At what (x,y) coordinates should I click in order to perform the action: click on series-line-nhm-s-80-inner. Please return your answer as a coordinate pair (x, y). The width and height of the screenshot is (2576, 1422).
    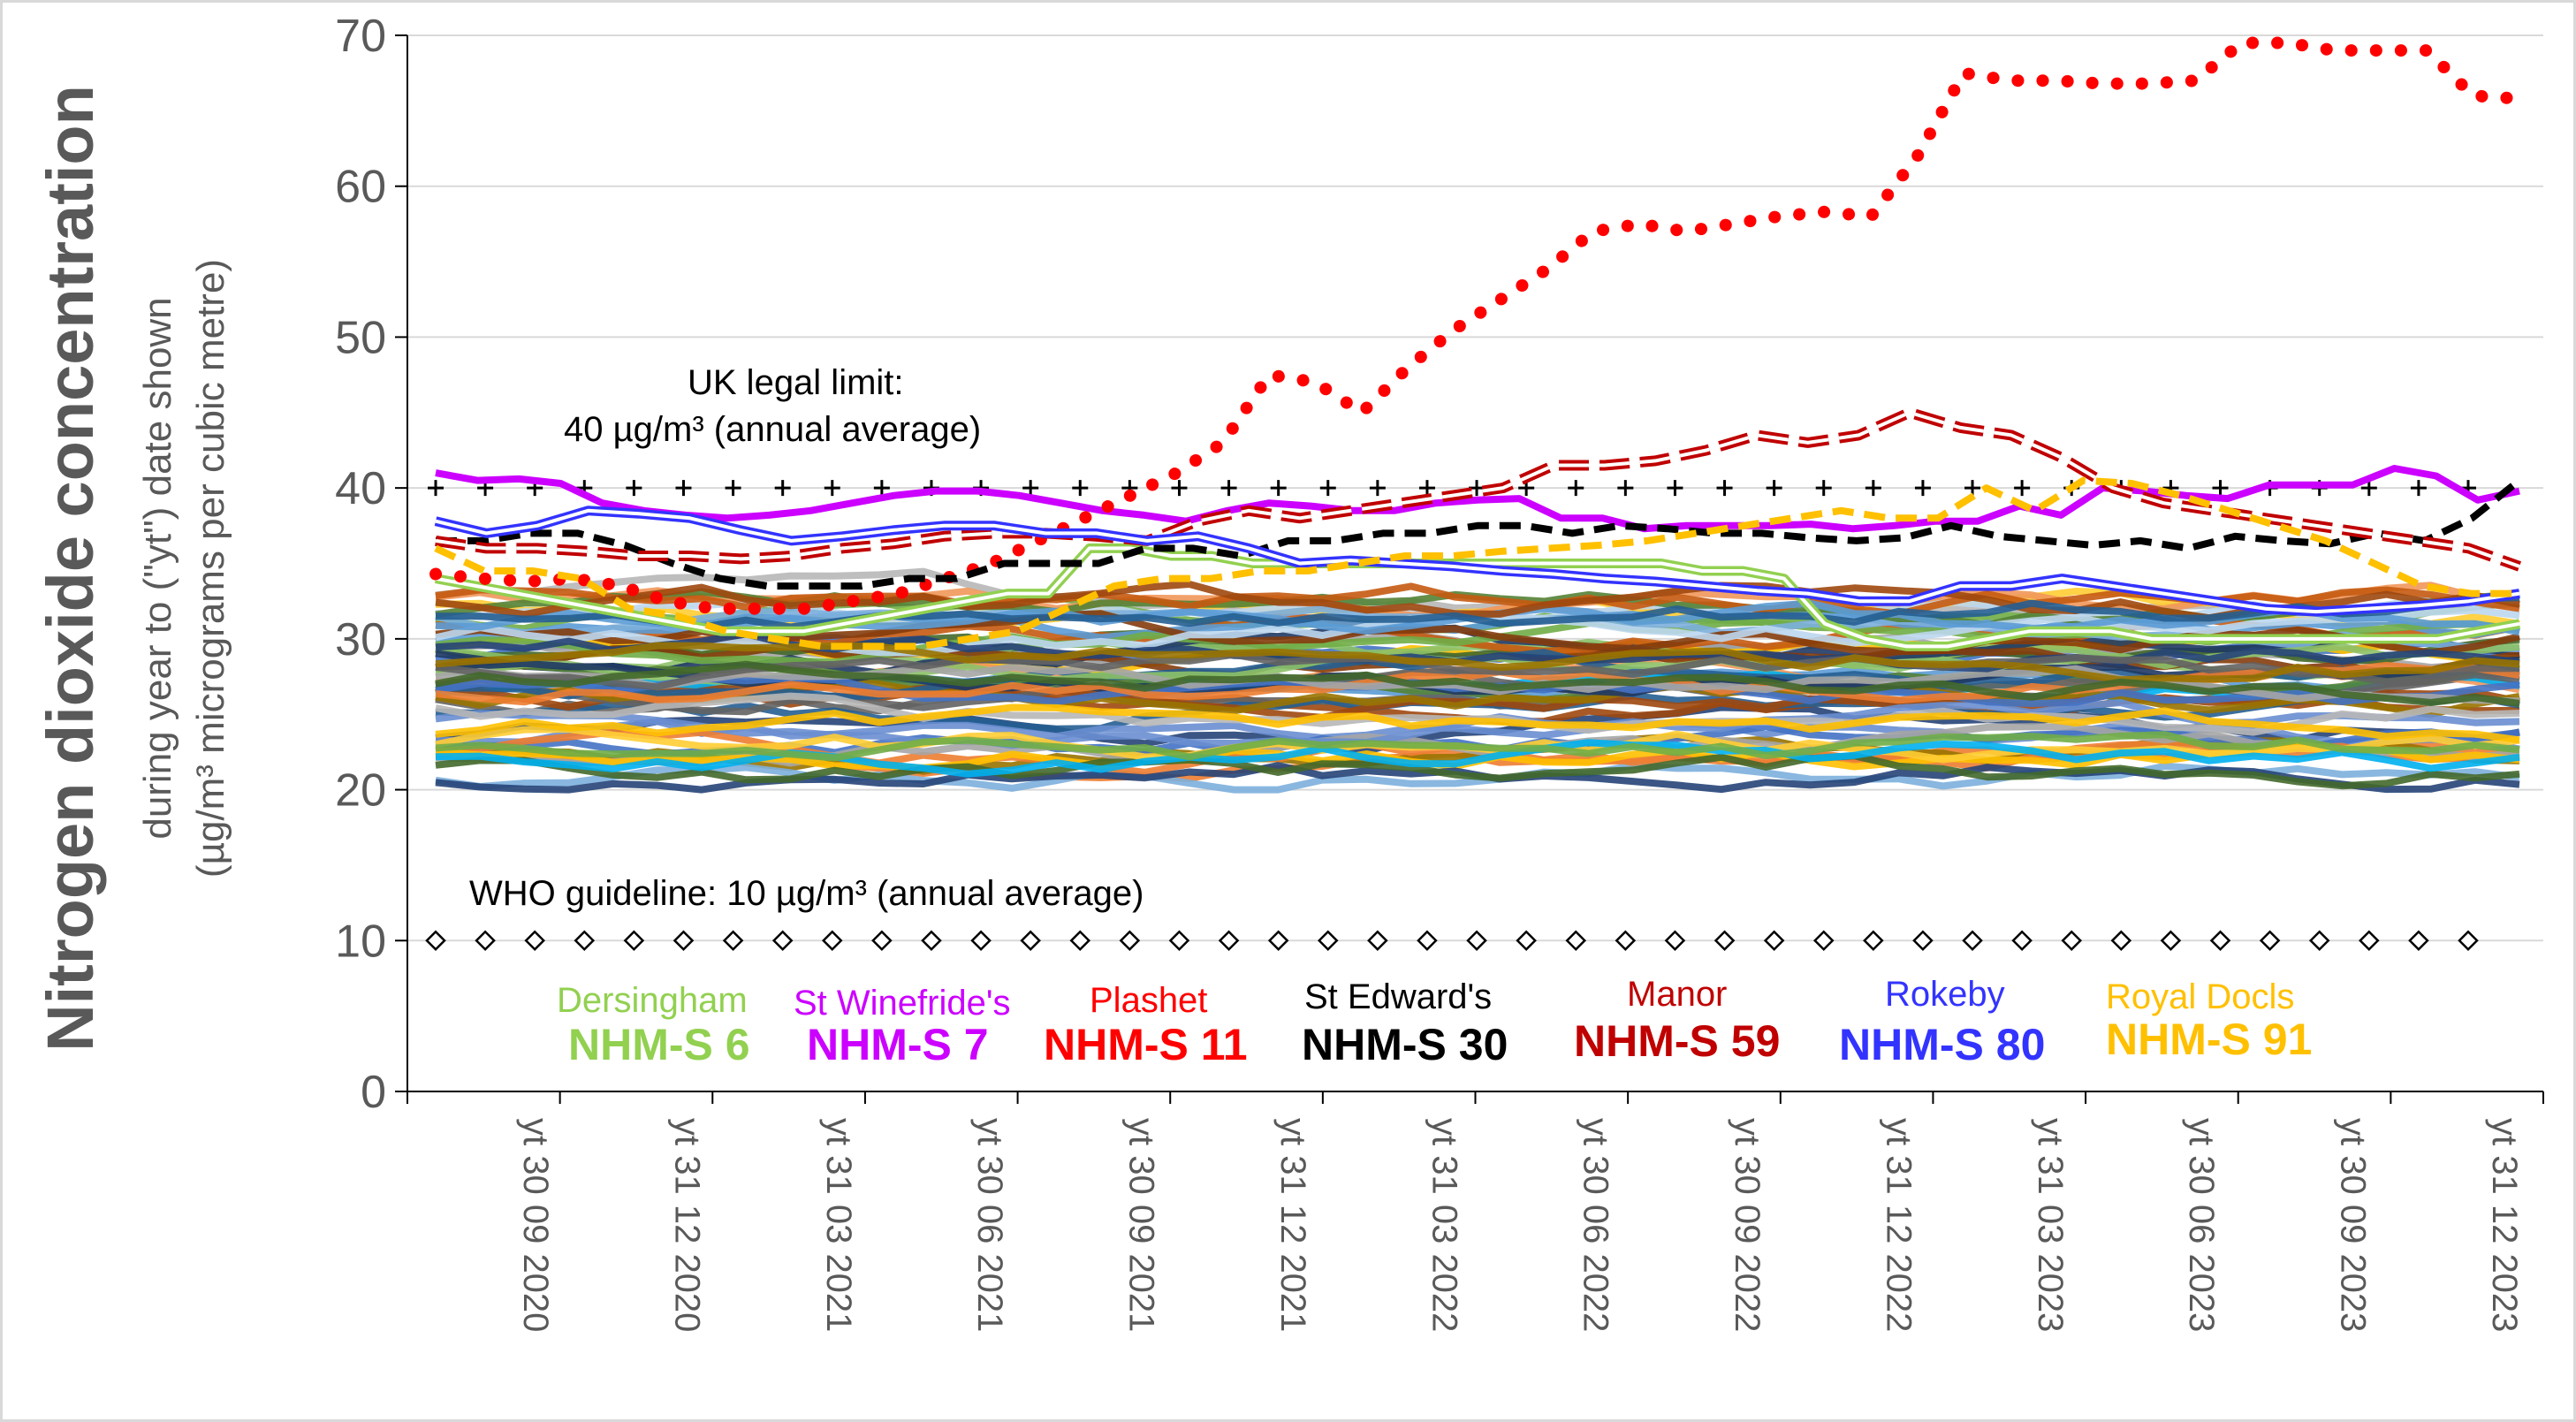
    Looking at the image, I should click on (1477, 561).